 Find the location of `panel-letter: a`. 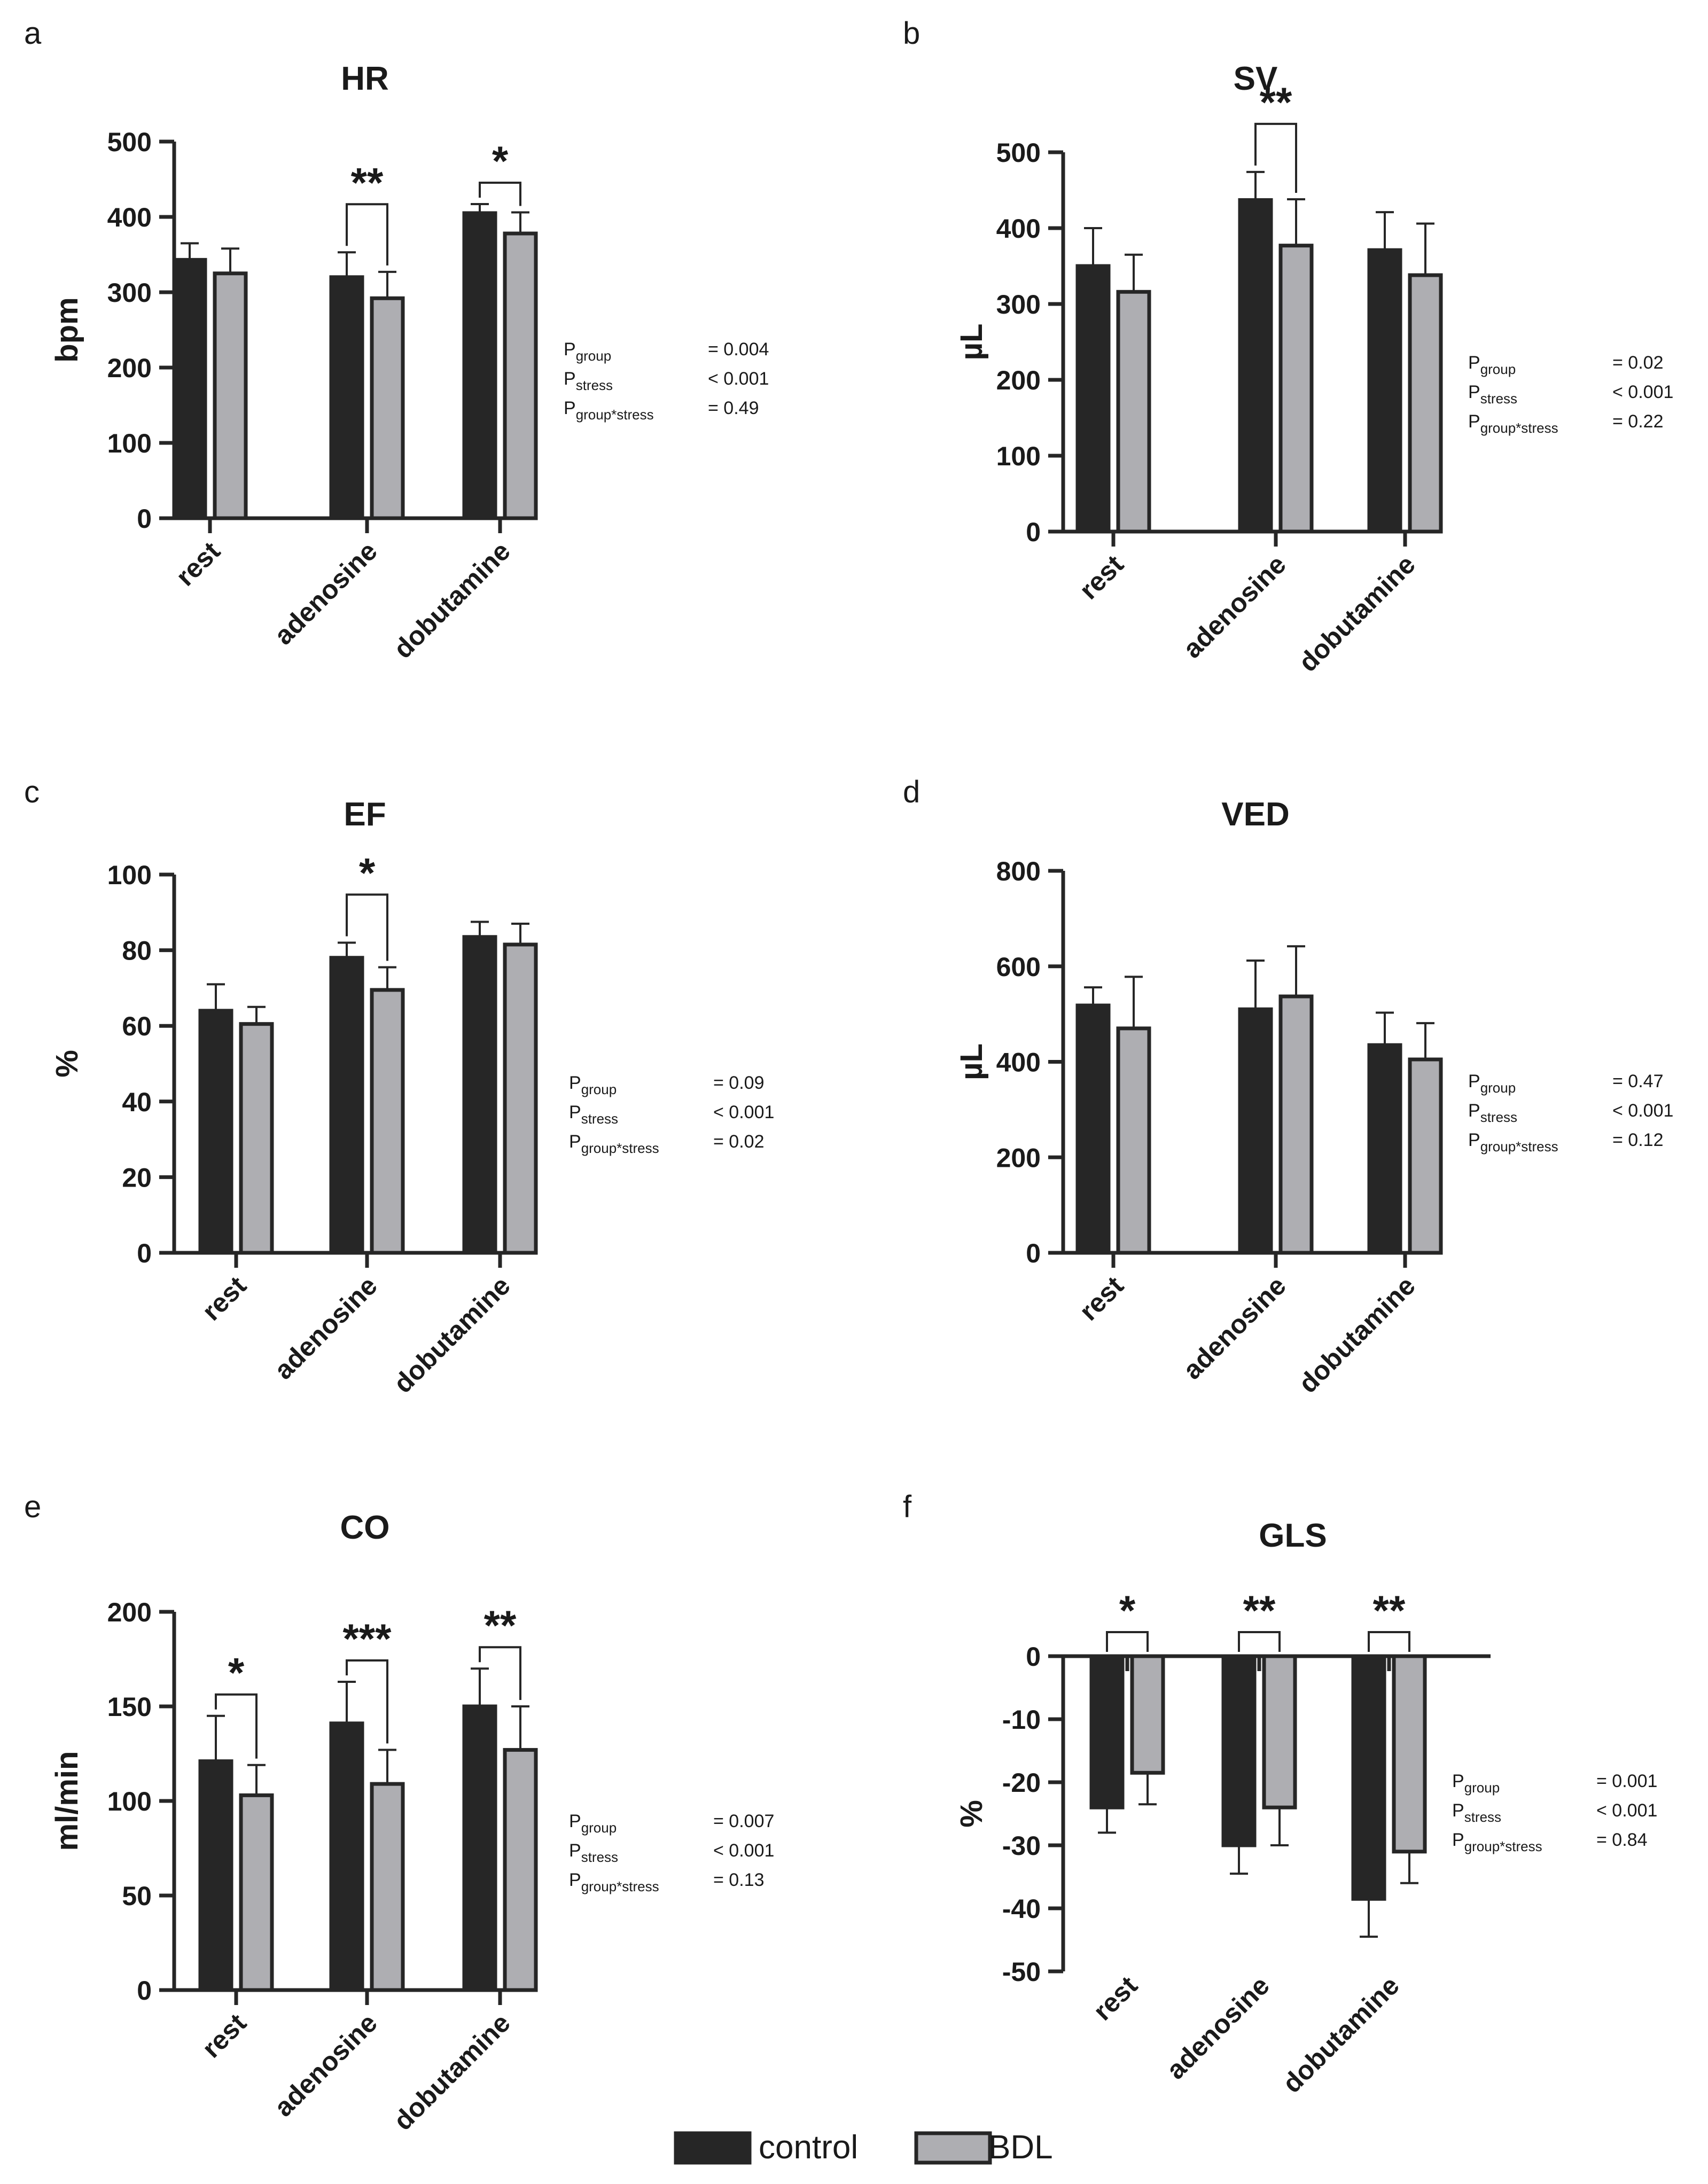

panel-letter: a is located at coordinates (33, 33).